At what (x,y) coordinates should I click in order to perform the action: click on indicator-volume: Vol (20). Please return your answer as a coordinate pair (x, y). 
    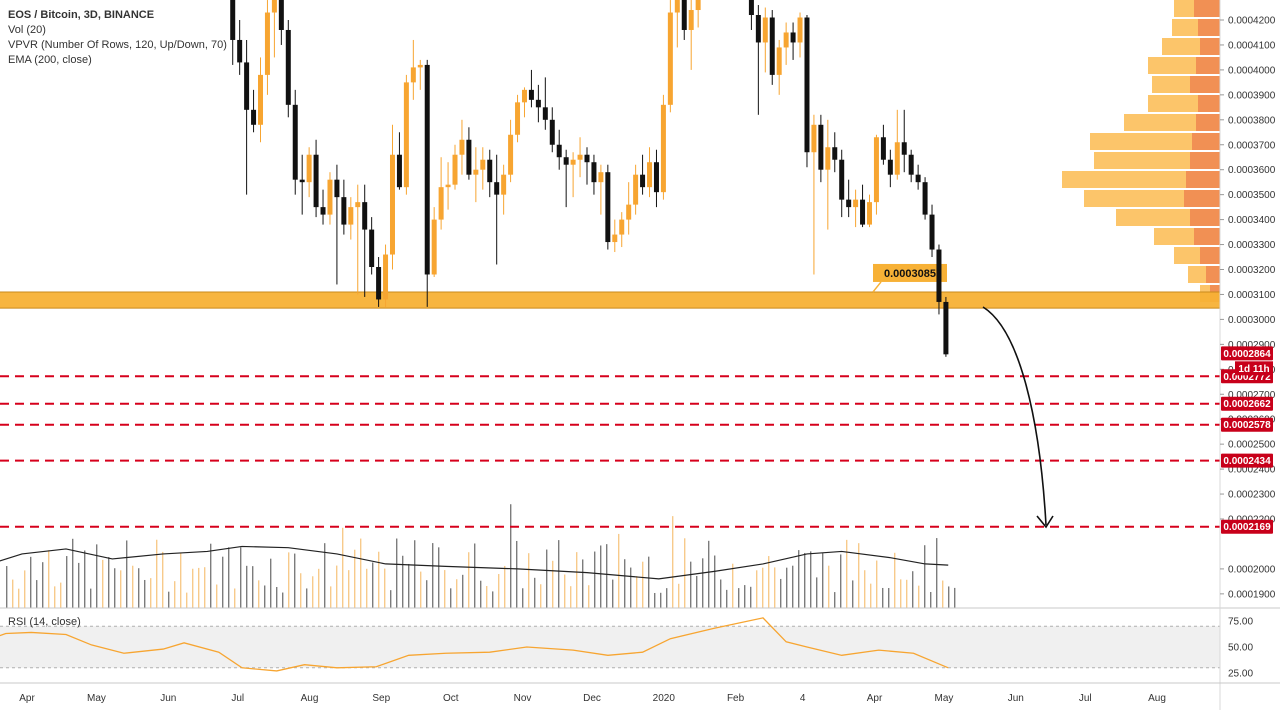
    Looking at the image, I should click on (27, 30).